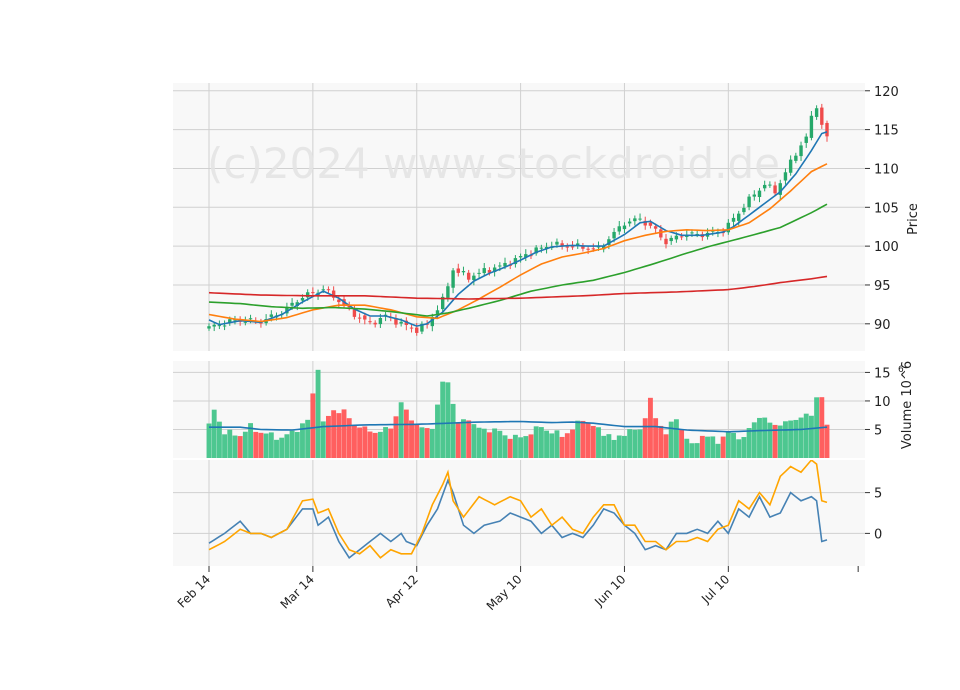 This screenshot has height=690, width=960. Describe the element at coordinates (907, 405) in the screenshot. I see `volume-axis-label: Volume 10^6` at that location.